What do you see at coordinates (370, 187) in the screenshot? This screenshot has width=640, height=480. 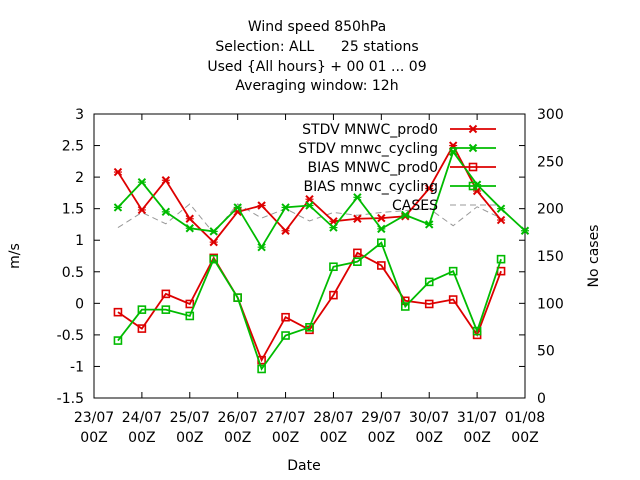 I see `legend-label: BIAS mnwc_cycling` at bounding box center [370, 187].